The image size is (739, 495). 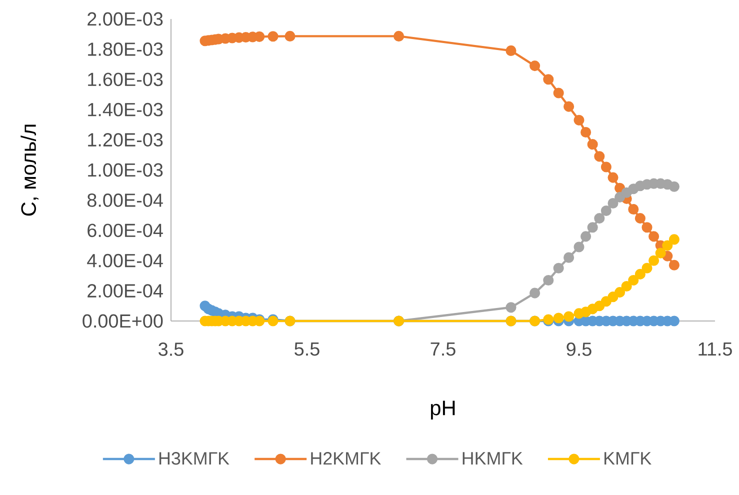 I want to click on y-tick-label: 8.00E-04, so click(x=125, y=200).